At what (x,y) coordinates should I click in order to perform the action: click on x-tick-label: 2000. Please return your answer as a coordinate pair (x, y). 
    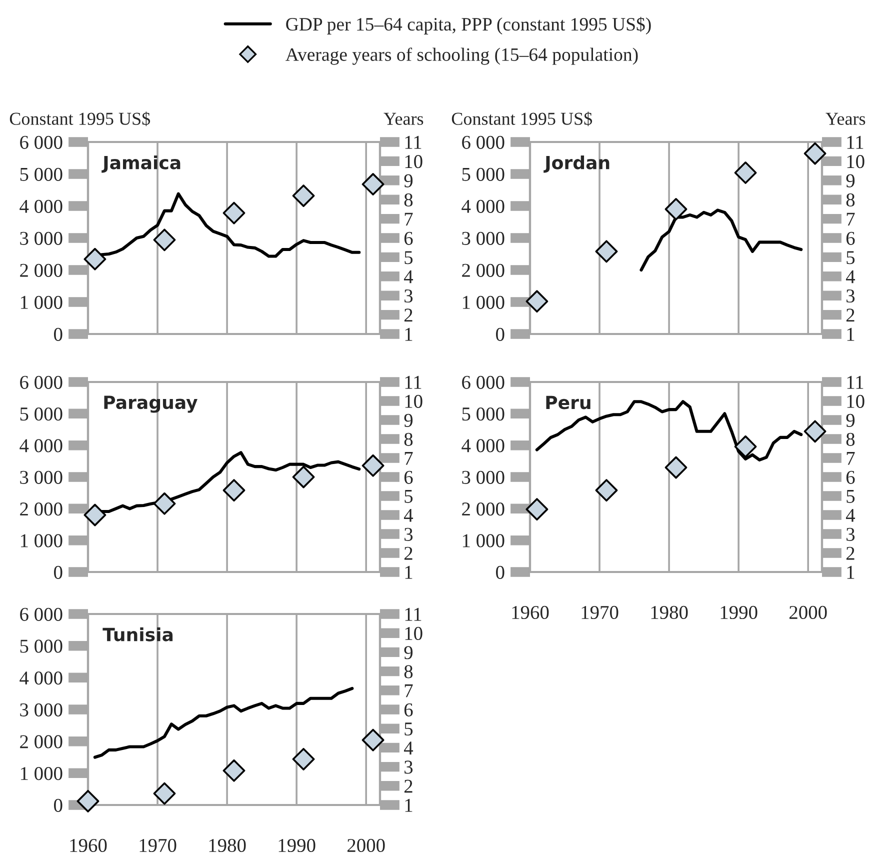
    Looking at the image, I should click on (366, 845).